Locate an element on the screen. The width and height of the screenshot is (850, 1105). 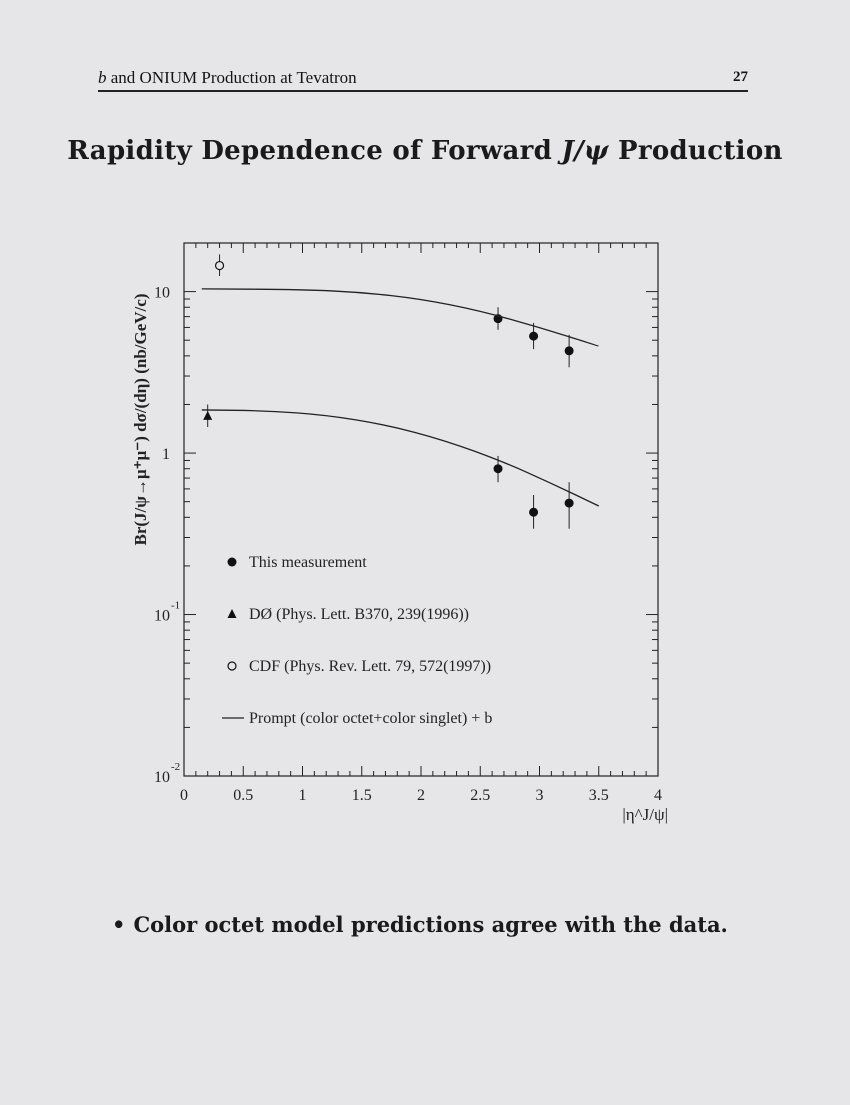
x-tick-label: 1 is located at coordinates (303, 795).